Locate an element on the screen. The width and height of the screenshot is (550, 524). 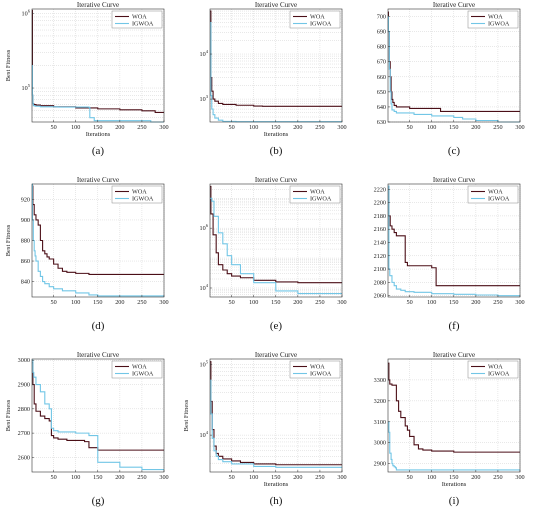
y-tick-label: 10⁶ is located at coordinates (26, 13).